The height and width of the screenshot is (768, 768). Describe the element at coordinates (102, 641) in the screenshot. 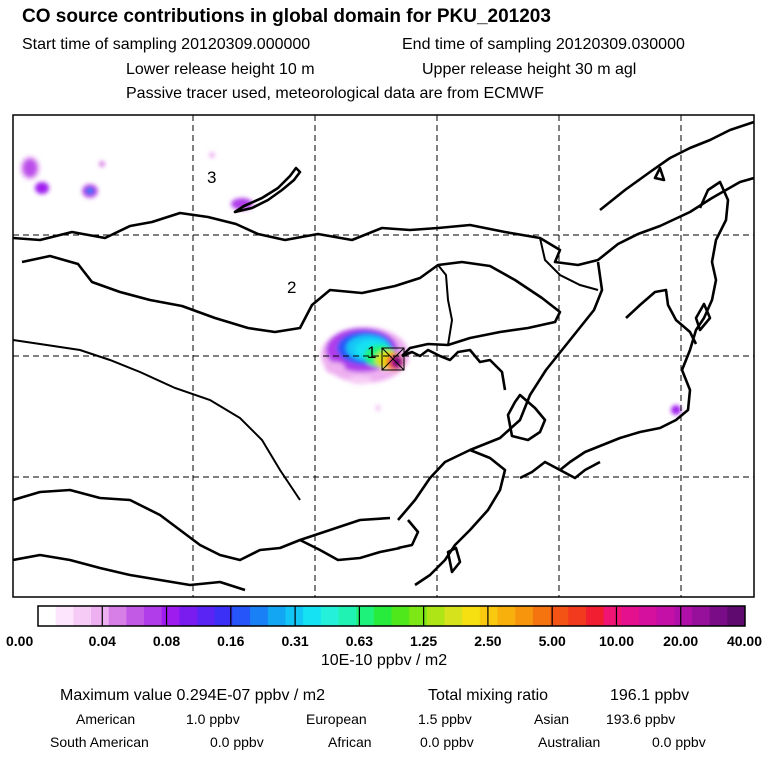

I see `colorbar-tick-label: 0.04` at that location.